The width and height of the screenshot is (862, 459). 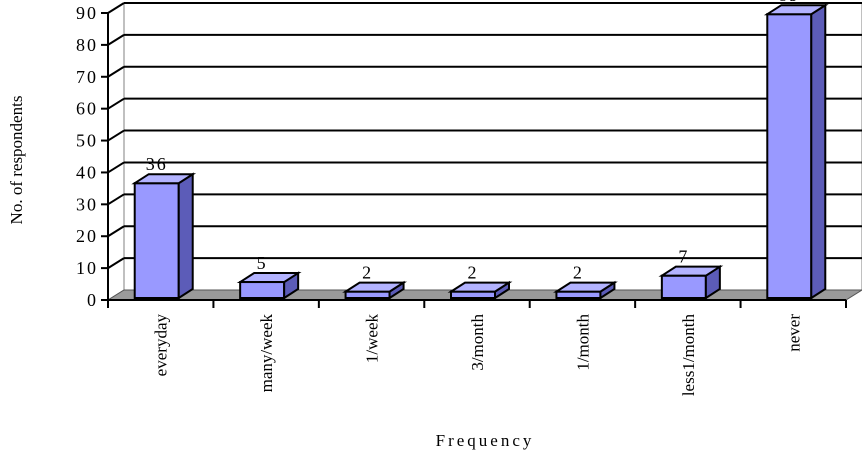 What do you see at coordinates (262, 263) in the screenshot?
I see `data-label: 5` at bounding box center [262, 263].